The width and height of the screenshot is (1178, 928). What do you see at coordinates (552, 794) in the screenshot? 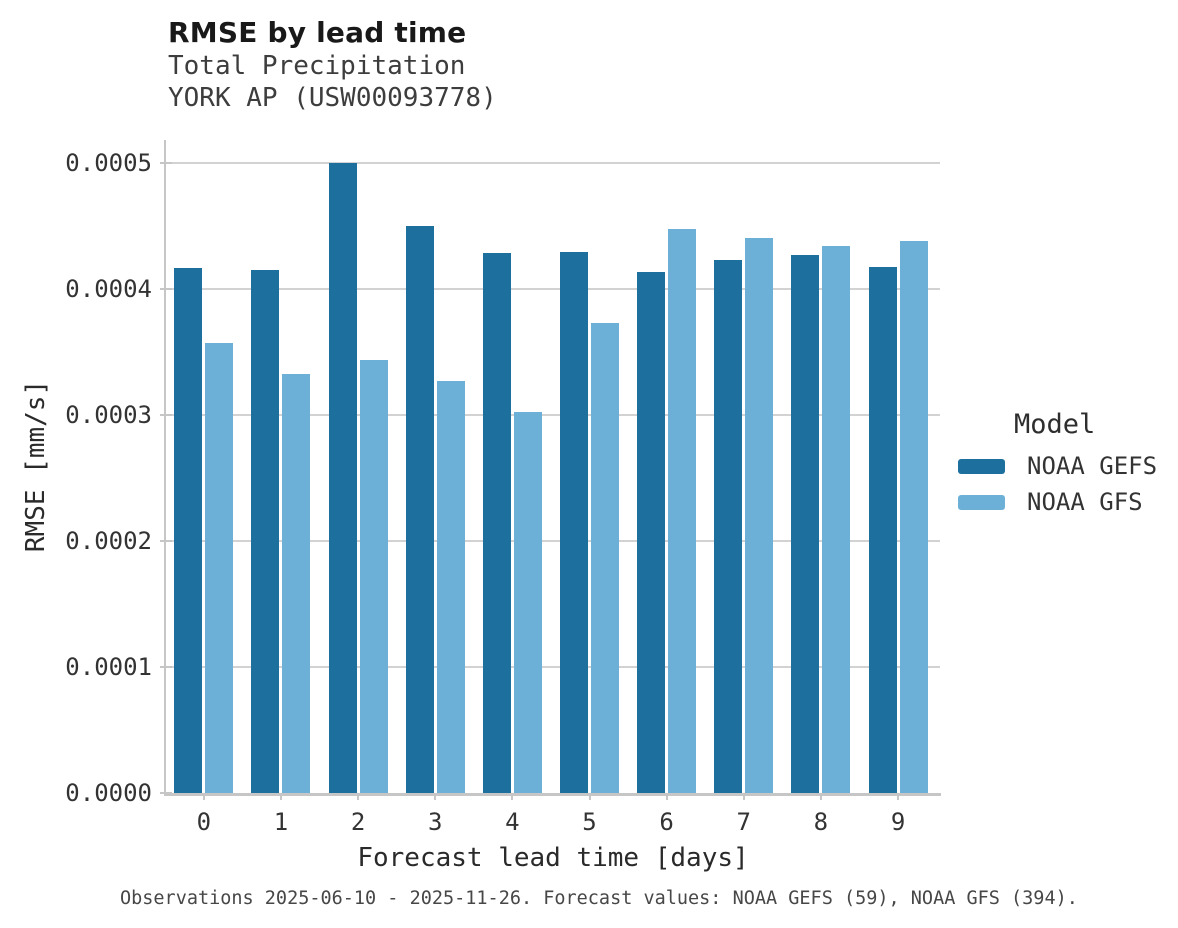
I see `x-axis-spine` at bounding box center [552, 794].